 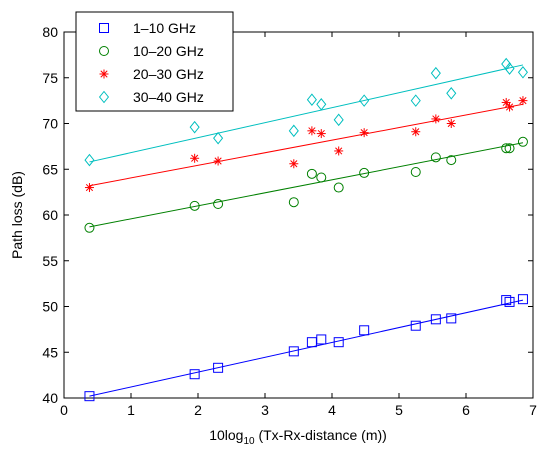 I want to click on legend-label-series-3: 20–30 GHz, so click(x=168, y=74).